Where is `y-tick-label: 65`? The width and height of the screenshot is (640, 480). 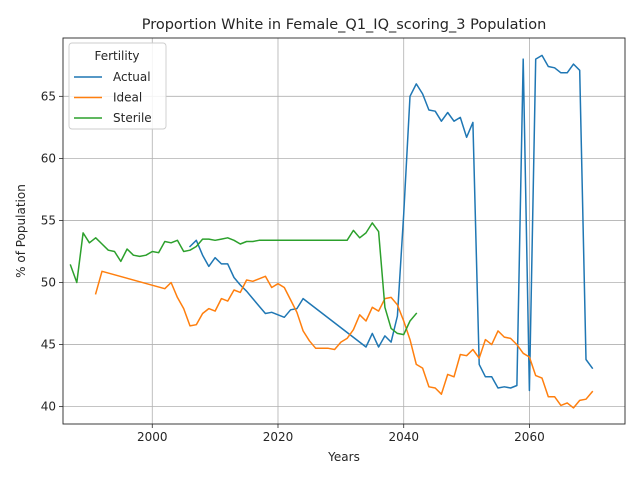 y-tick-label: 65 is located at coordinates (48, 96).